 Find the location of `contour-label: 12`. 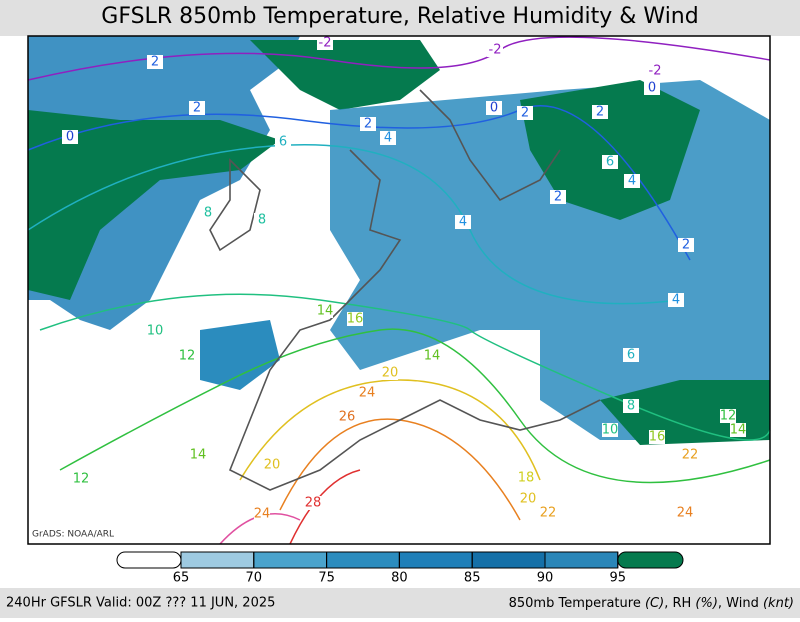

contour-label: 12 is located at coordinates (81, 479).